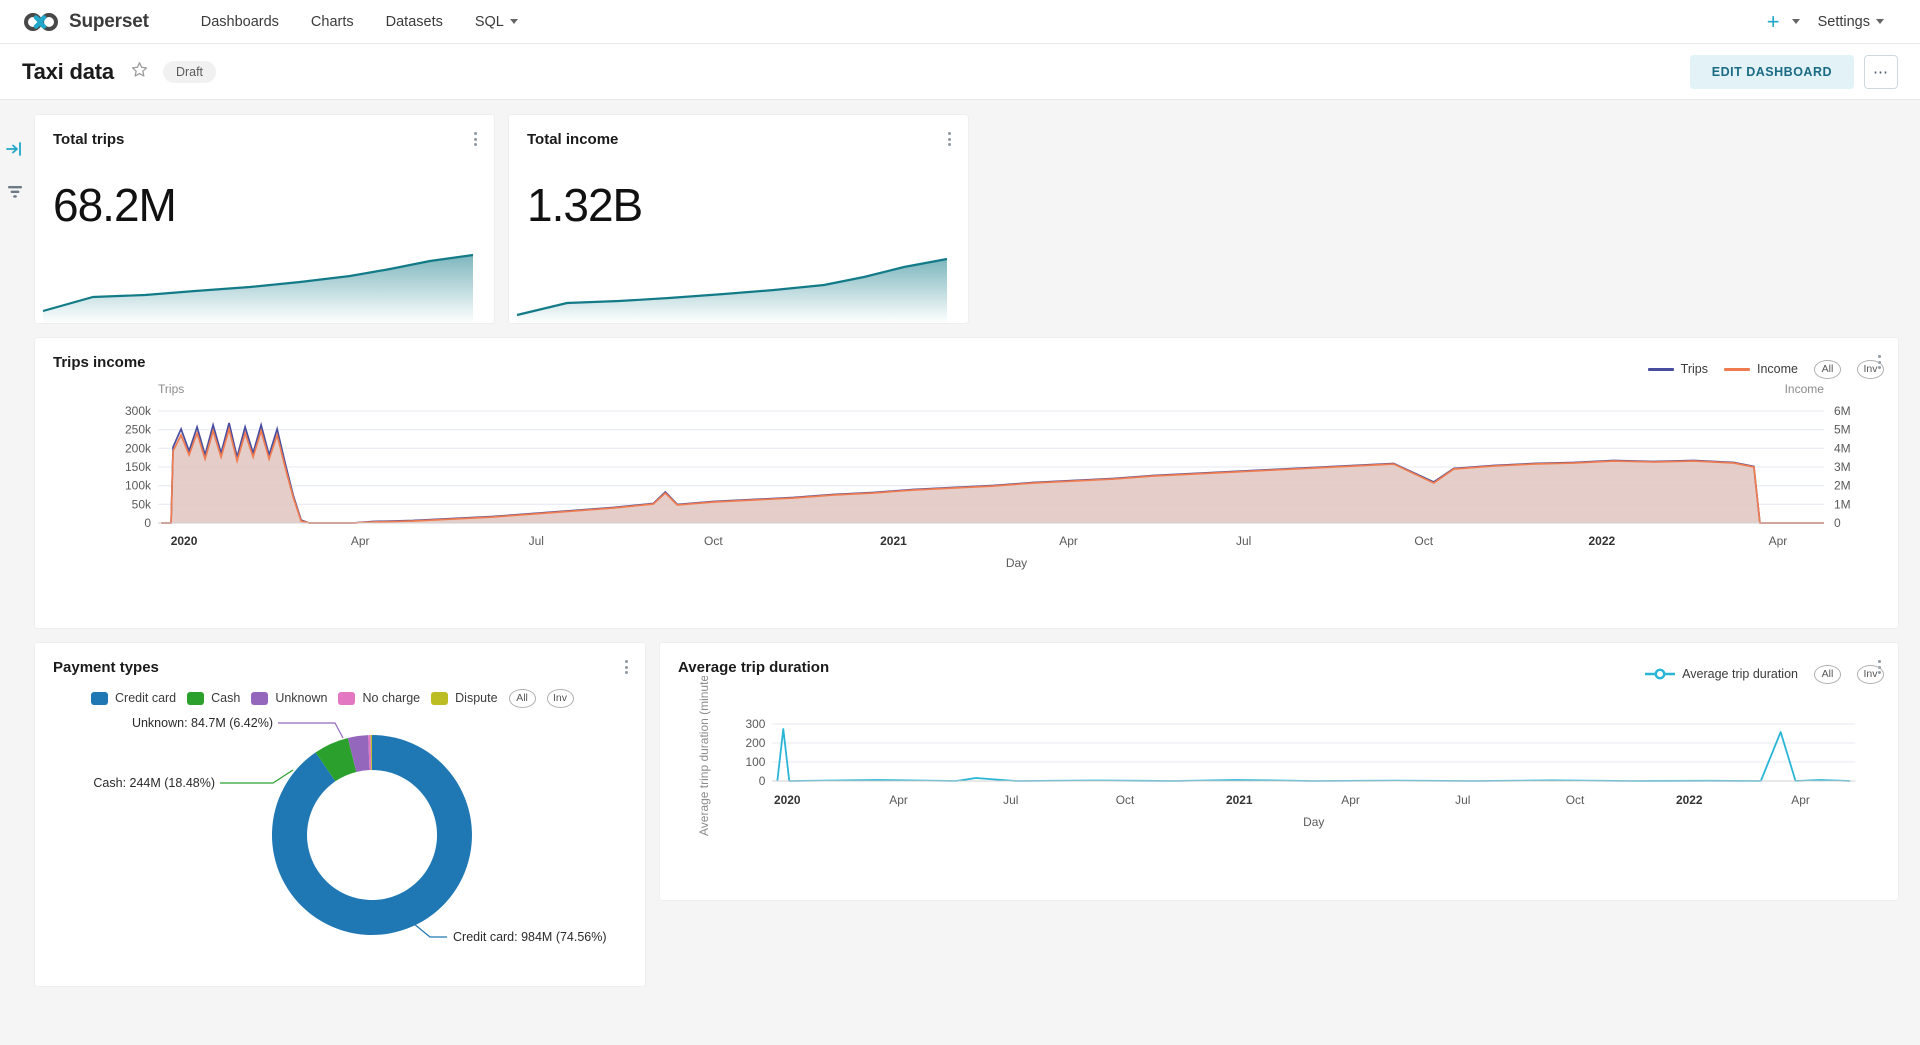 This screenshot has height=1045, width=1920. Describe the element at coordinates (1125, 800) in the screenshot. I see `svg-text: Oct` at that location.